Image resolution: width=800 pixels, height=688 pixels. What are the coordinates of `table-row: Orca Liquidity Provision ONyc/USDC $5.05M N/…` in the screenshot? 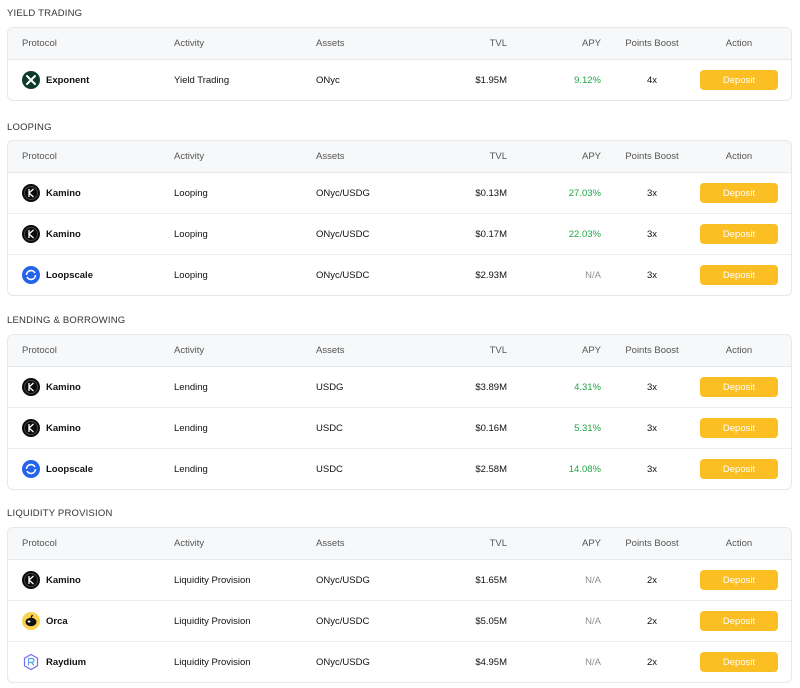 It's located at (399, 621).